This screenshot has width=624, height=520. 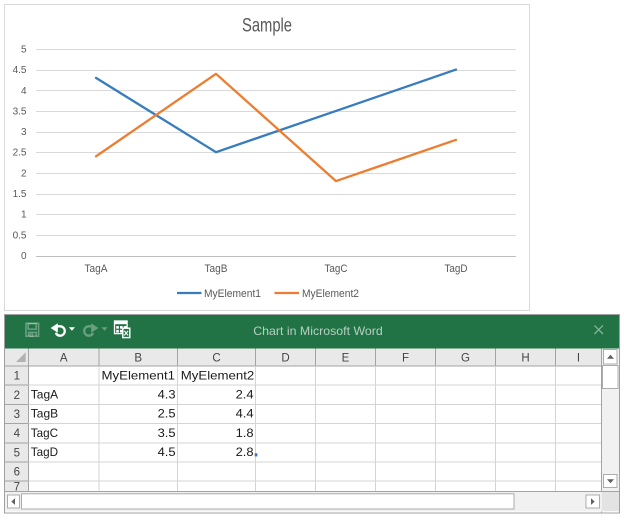 What do you see at coordinates (525, 358) in the screenshot?
I see `svg-text: H` at bounding box center [525, 358].